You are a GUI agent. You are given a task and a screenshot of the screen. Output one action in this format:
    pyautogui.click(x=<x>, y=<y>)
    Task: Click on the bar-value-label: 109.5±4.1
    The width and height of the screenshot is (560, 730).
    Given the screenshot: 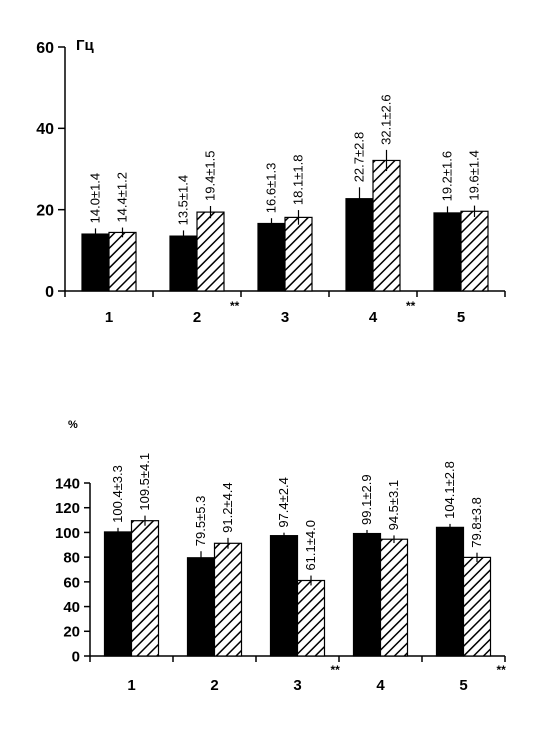 What is the action you would take?
    pyautogui.click(x=144, y=482)
    